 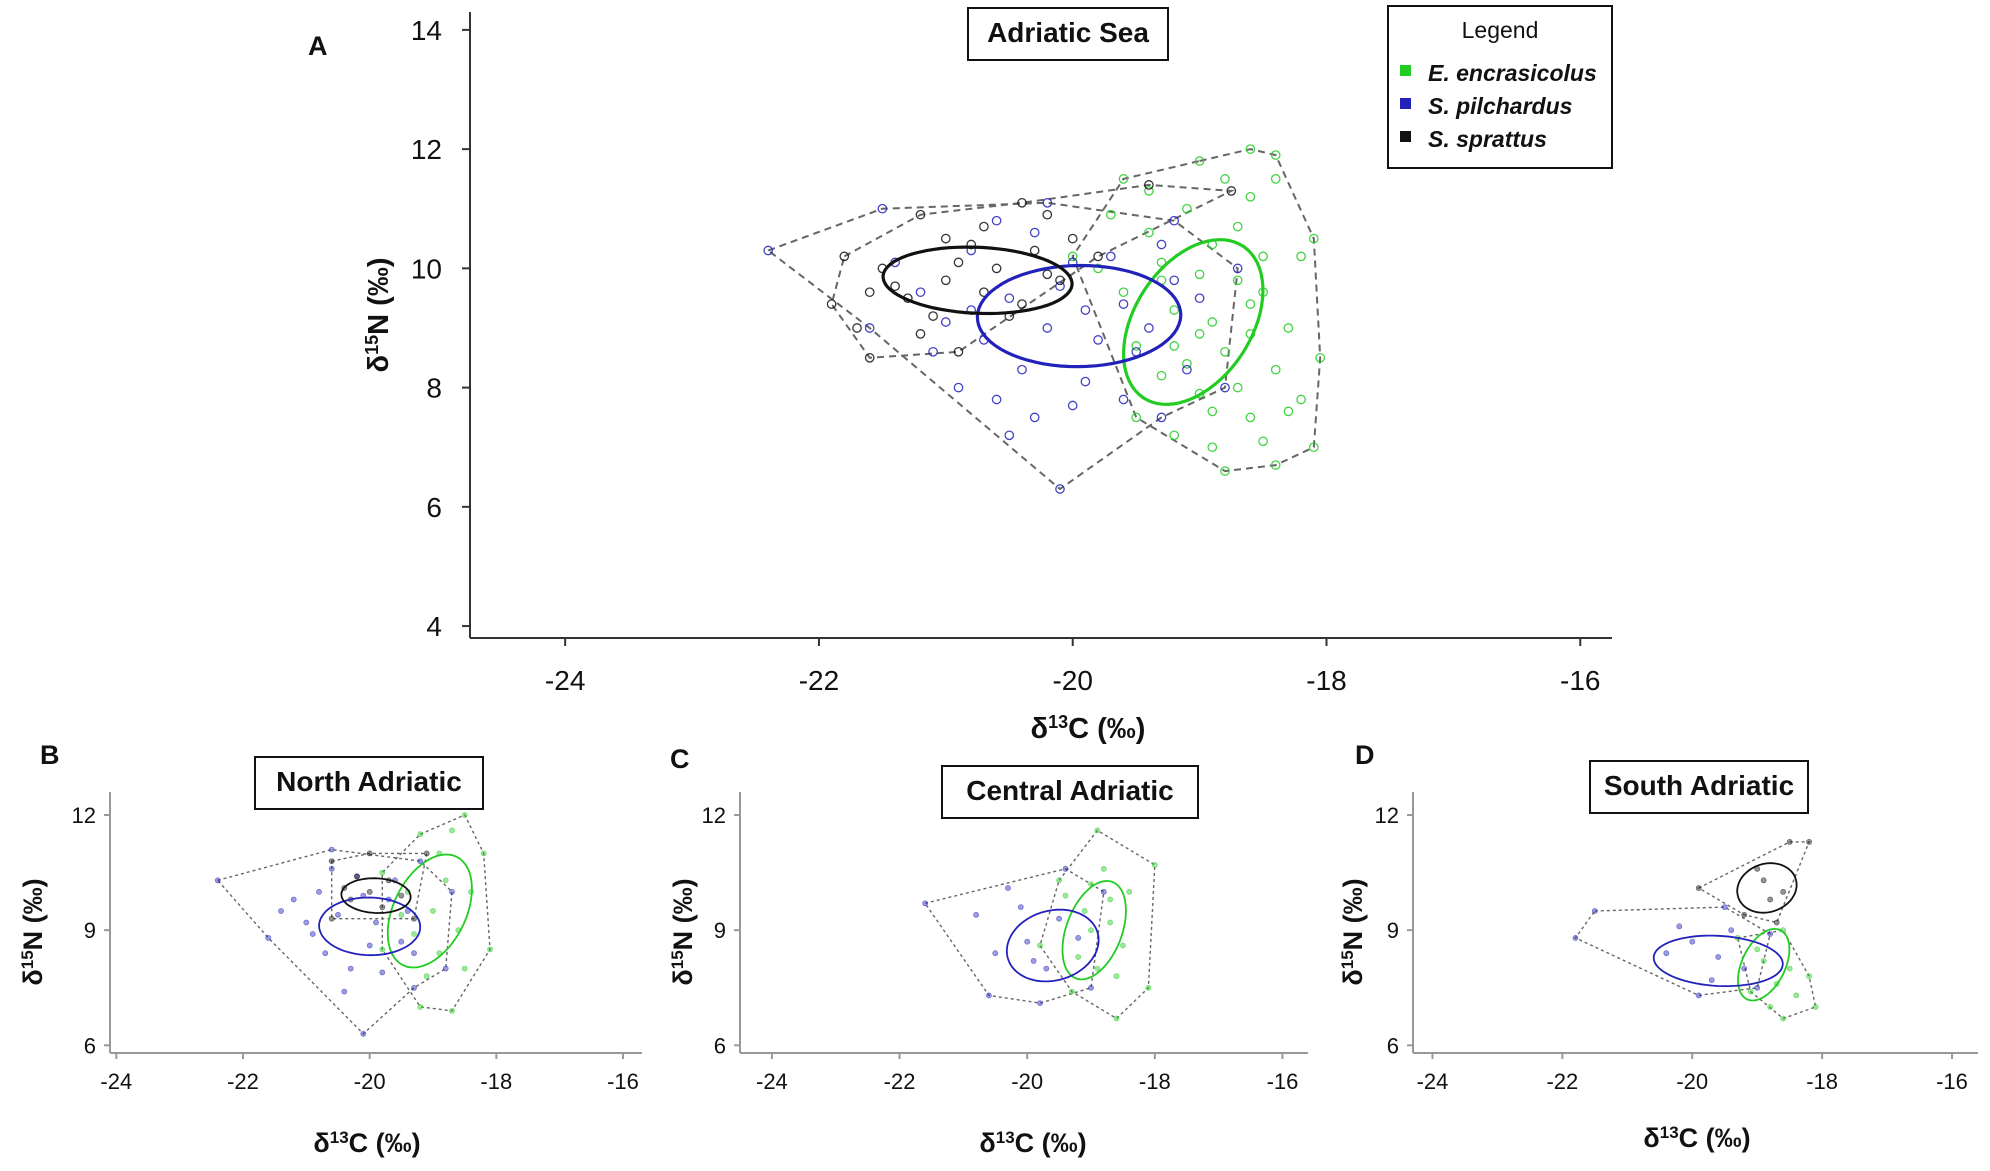 What do you see at coordinates (1500, 87) in the screenshot?
I see `legend-box` at bounding box center [1500, 87].